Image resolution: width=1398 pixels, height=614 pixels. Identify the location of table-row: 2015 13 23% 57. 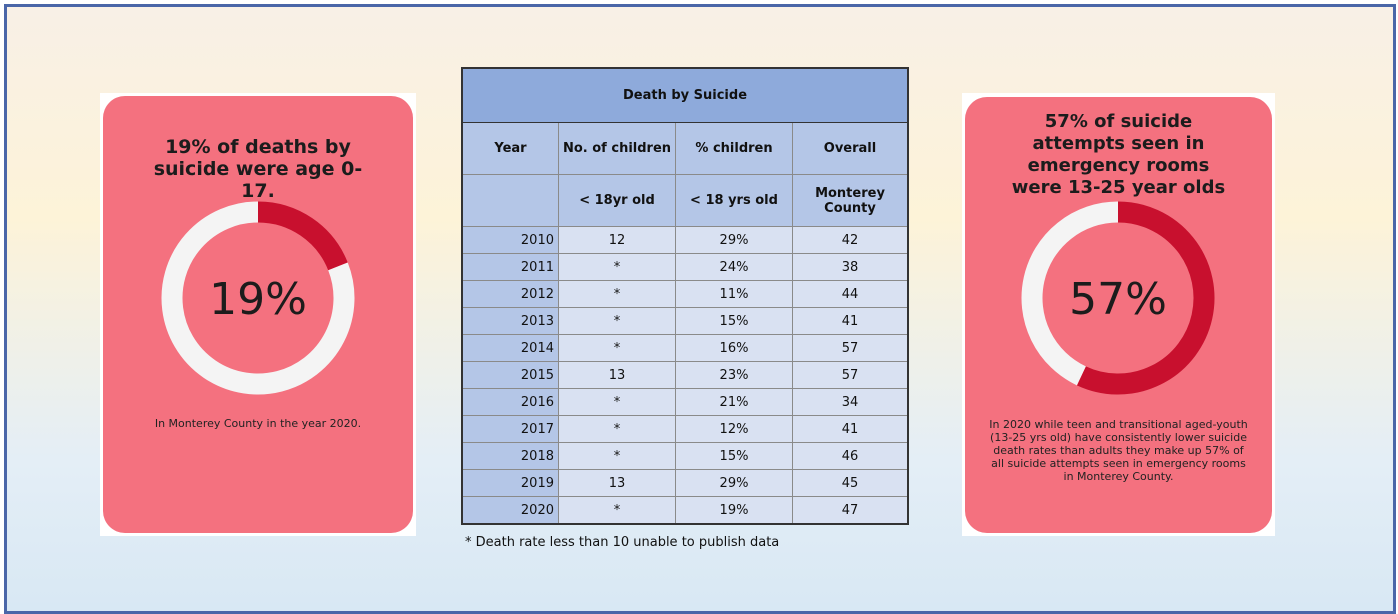
(685, 375).